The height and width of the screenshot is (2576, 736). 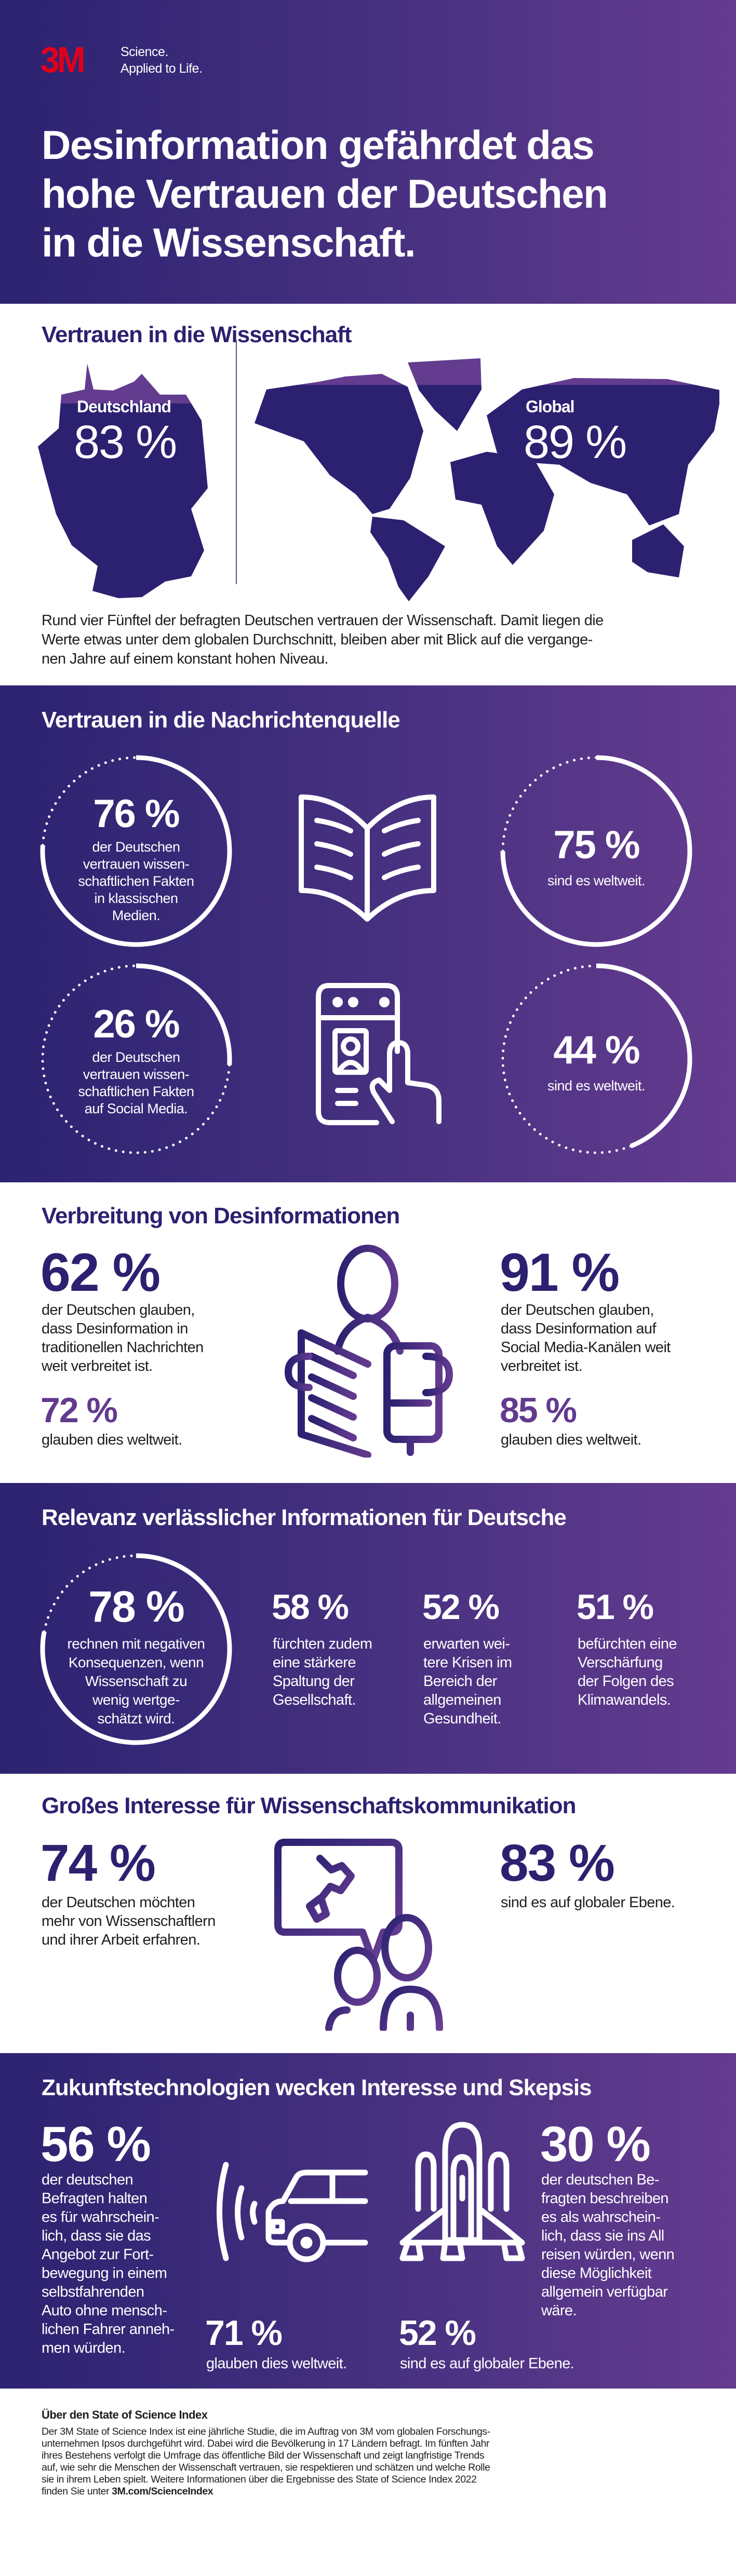 What do you see at coordinates (379, 1054) in the screenshot?
I see `smartphone-touch-icon` at bounding box center [379, 1054].